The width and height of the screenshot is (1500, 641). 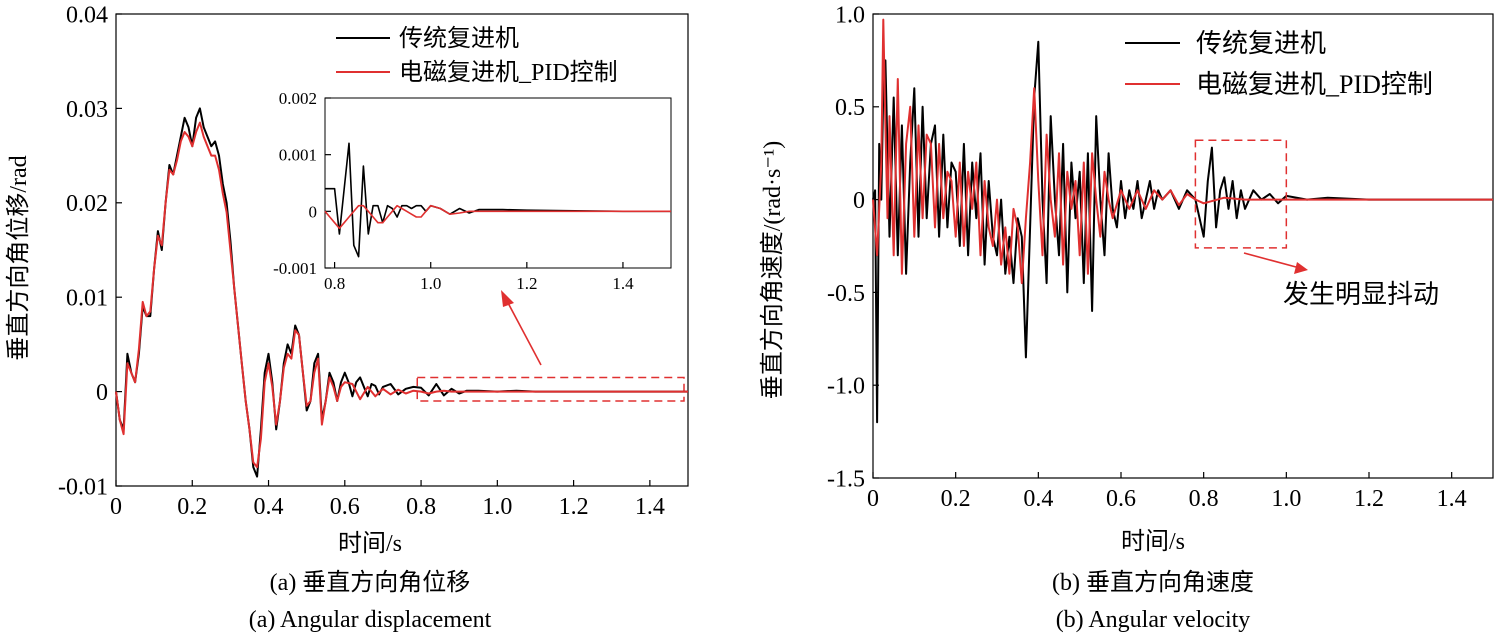 What do you see at coordinates (295, 268) in the screenshot?
I see `chart-a-inset-ytick-label: -0.001` at bounding box center [295, 268].